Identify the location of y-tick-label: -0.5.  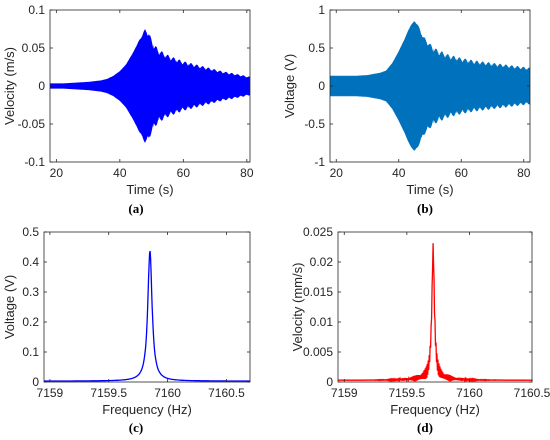
(314, 124).